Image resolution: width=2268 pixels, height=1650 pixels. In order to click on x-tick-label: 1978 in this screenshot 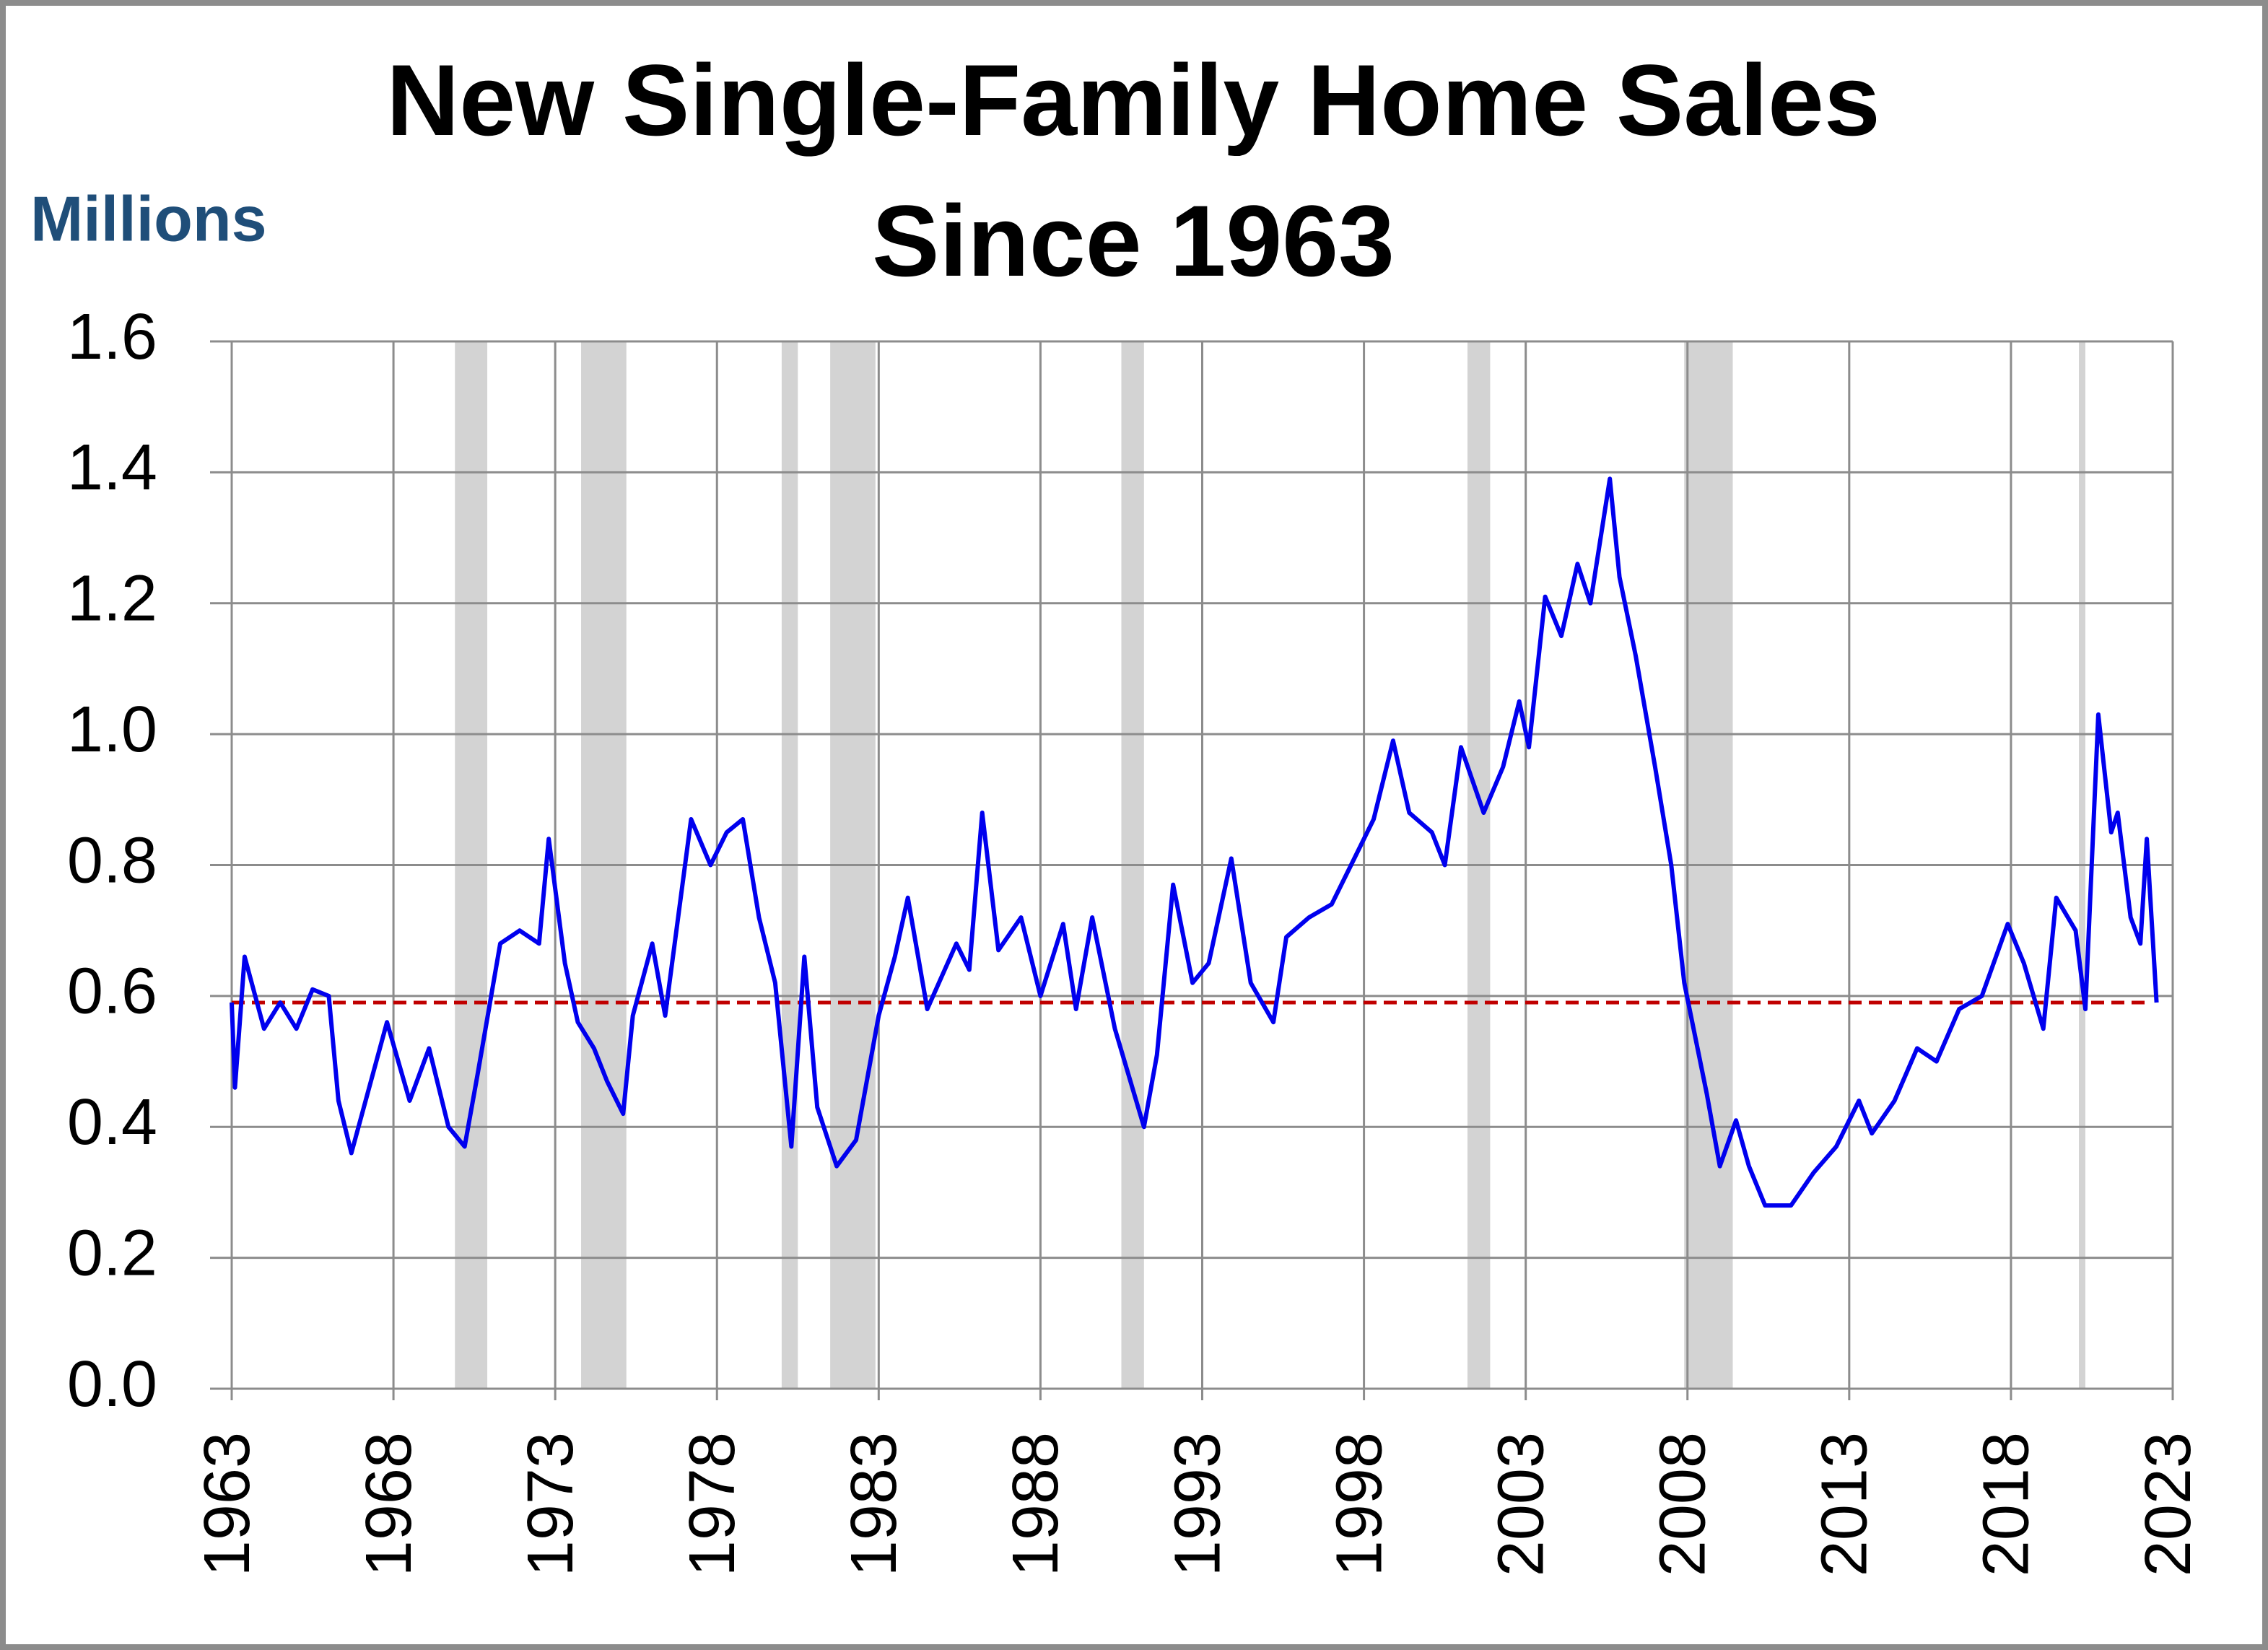, I will do `click(712, 1504)`.